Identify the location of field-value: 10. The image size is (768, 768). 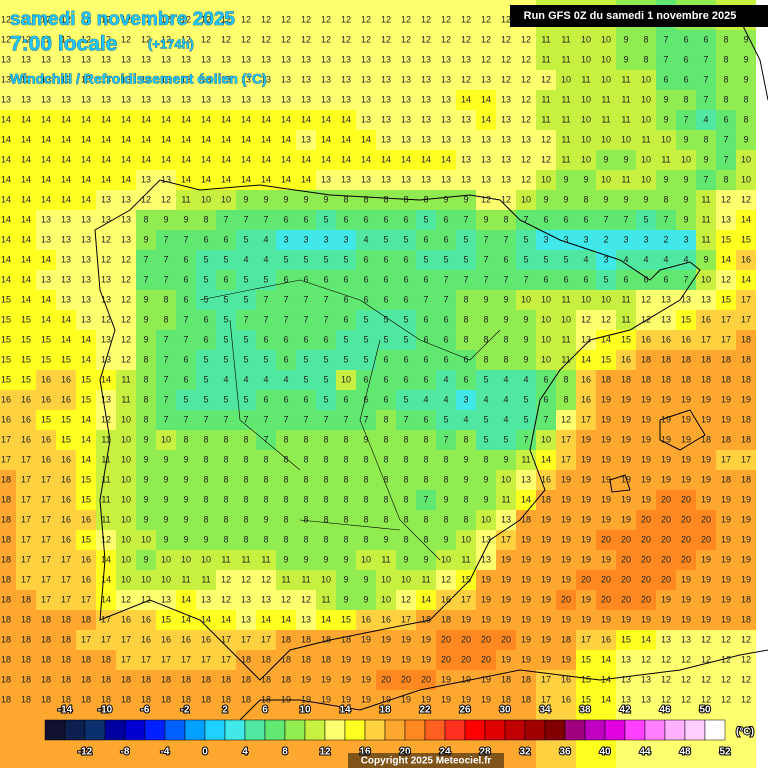
(606, 179).